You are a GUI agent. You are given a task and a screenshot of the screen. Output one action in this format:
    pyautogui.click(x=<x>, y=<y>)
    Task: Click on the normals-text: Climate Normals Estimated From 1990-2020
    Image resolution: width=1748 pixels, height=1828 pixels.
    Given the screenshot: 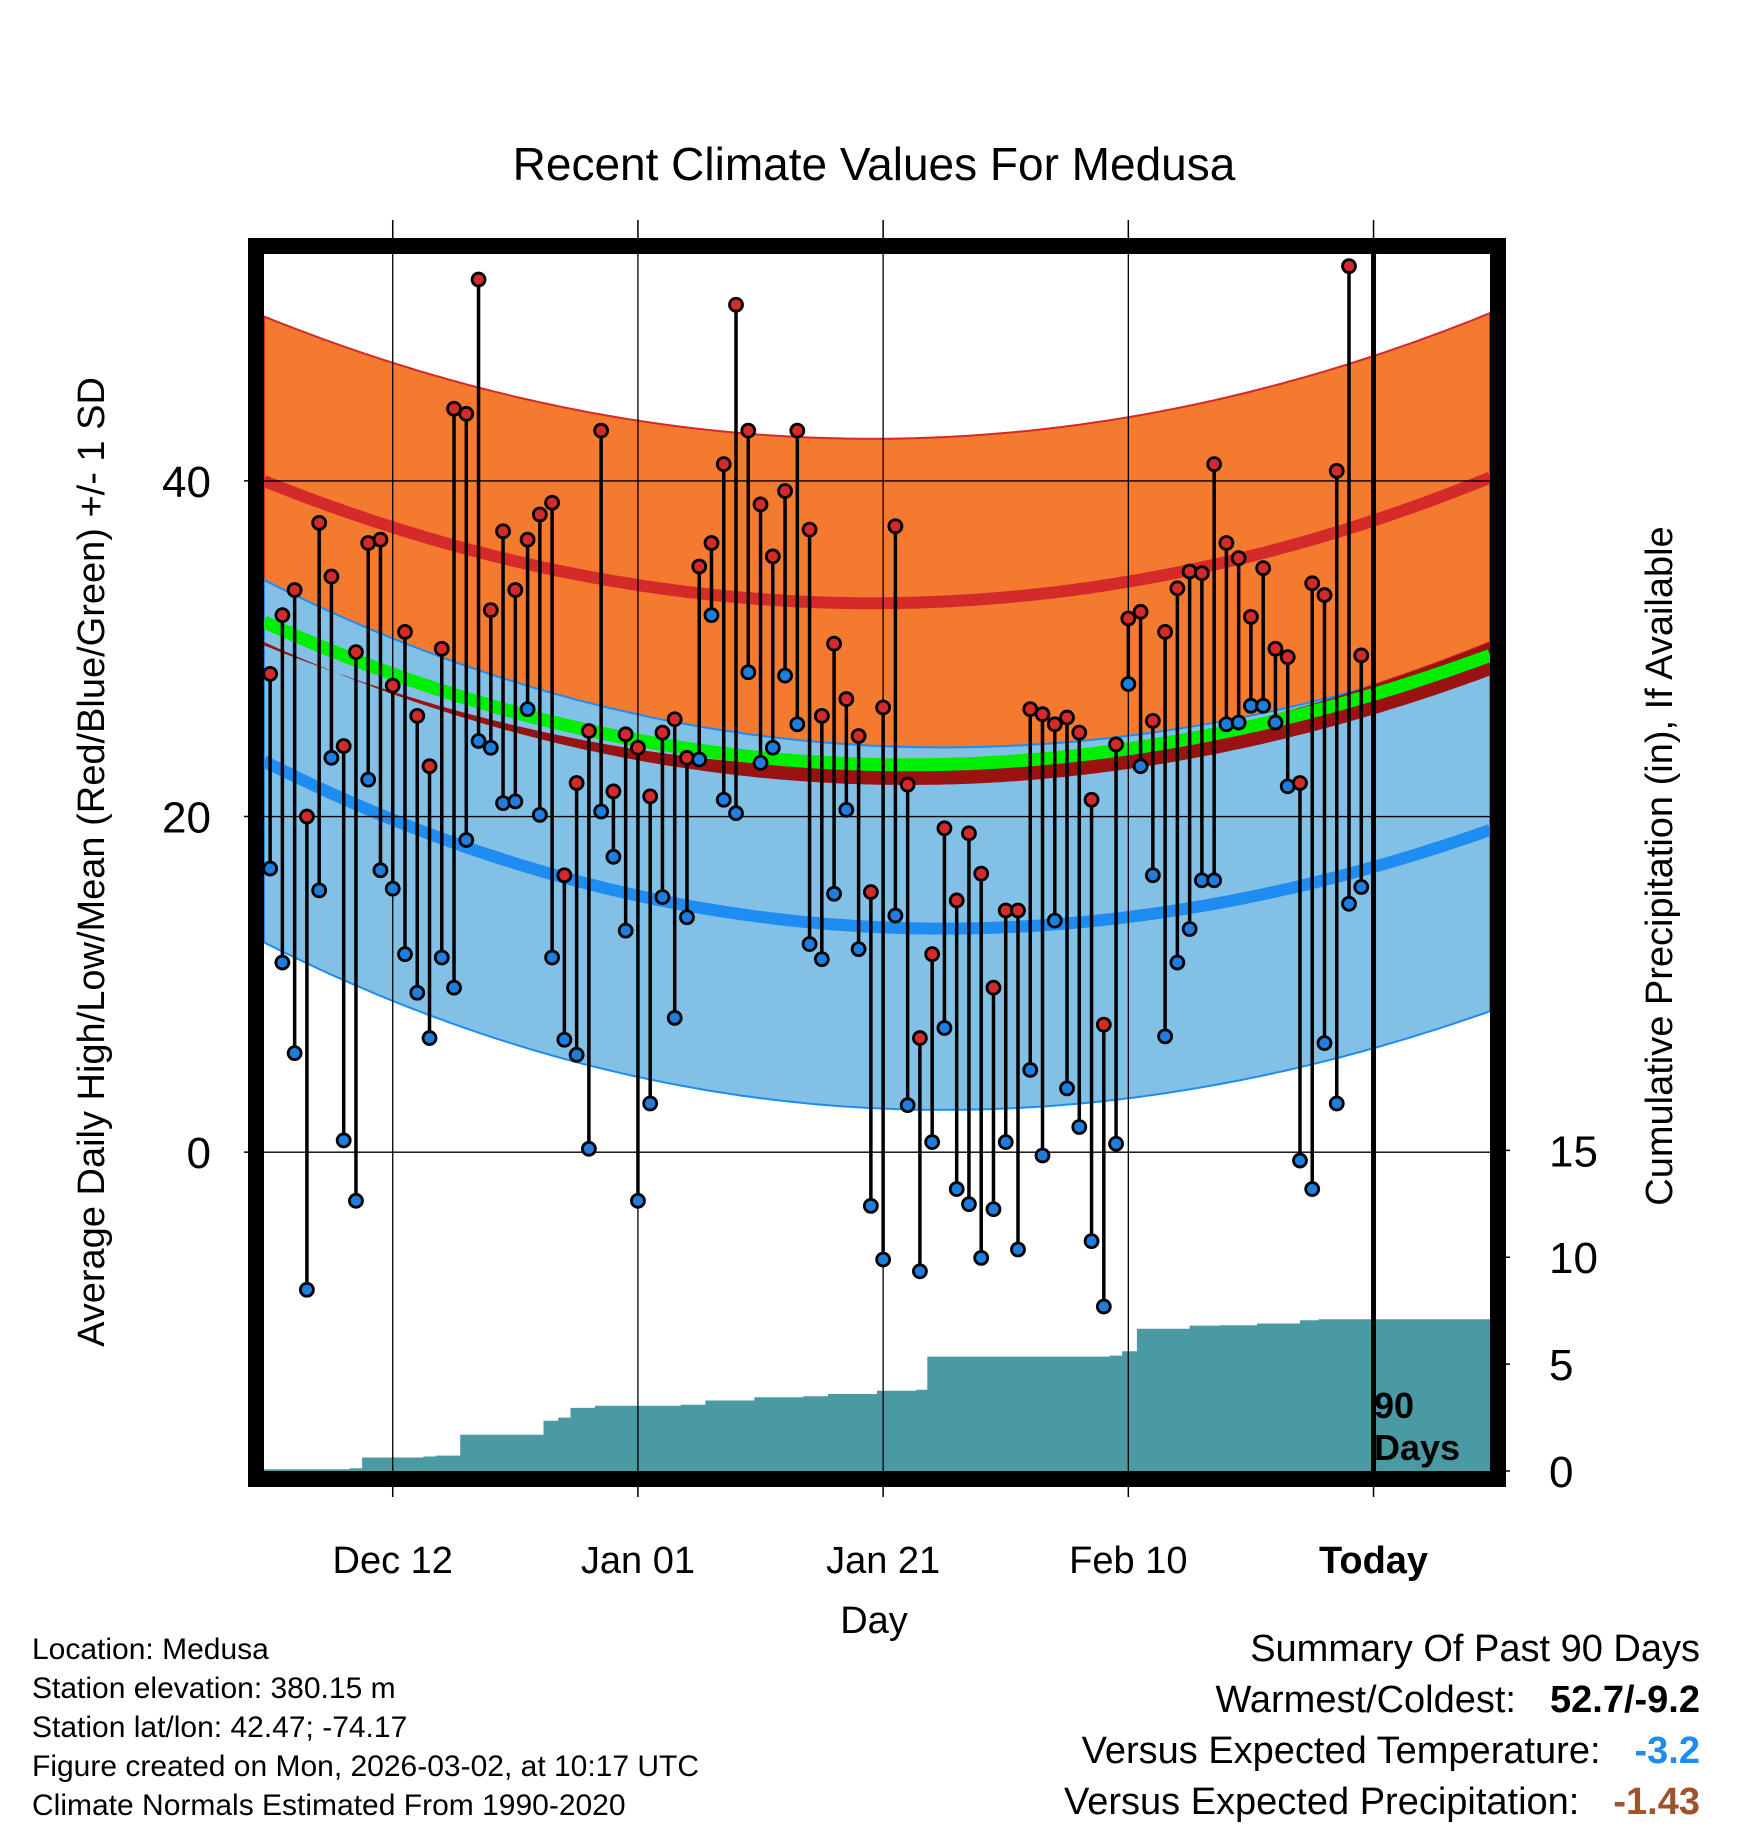 What is the action you would take?
    pyautogui.click(x=329, y=1805)
    